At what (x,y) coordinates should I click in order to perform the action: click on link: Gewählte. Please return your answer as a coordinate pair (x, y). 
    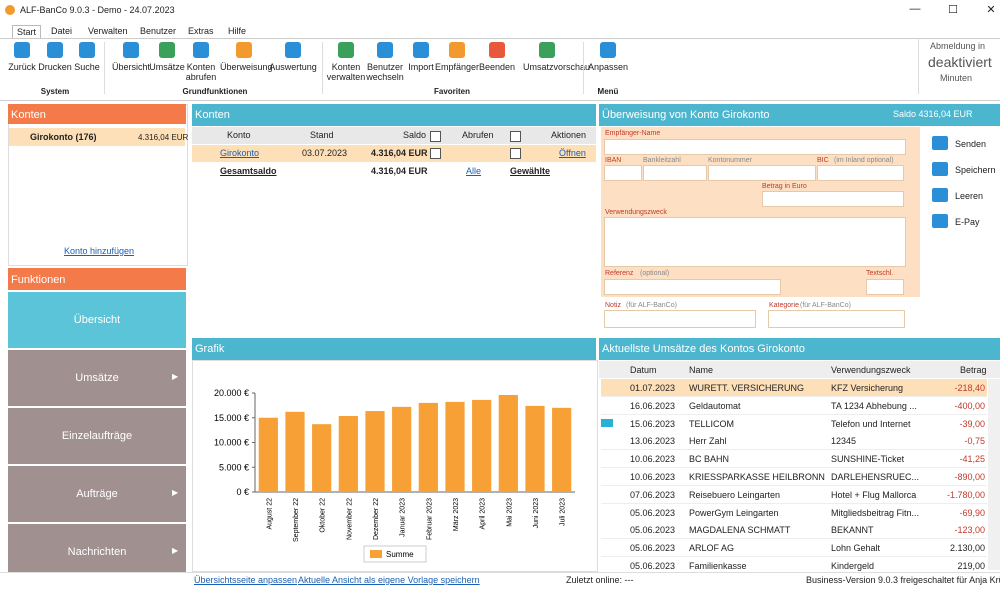
    Looking at the image, I should click on (530, 171).